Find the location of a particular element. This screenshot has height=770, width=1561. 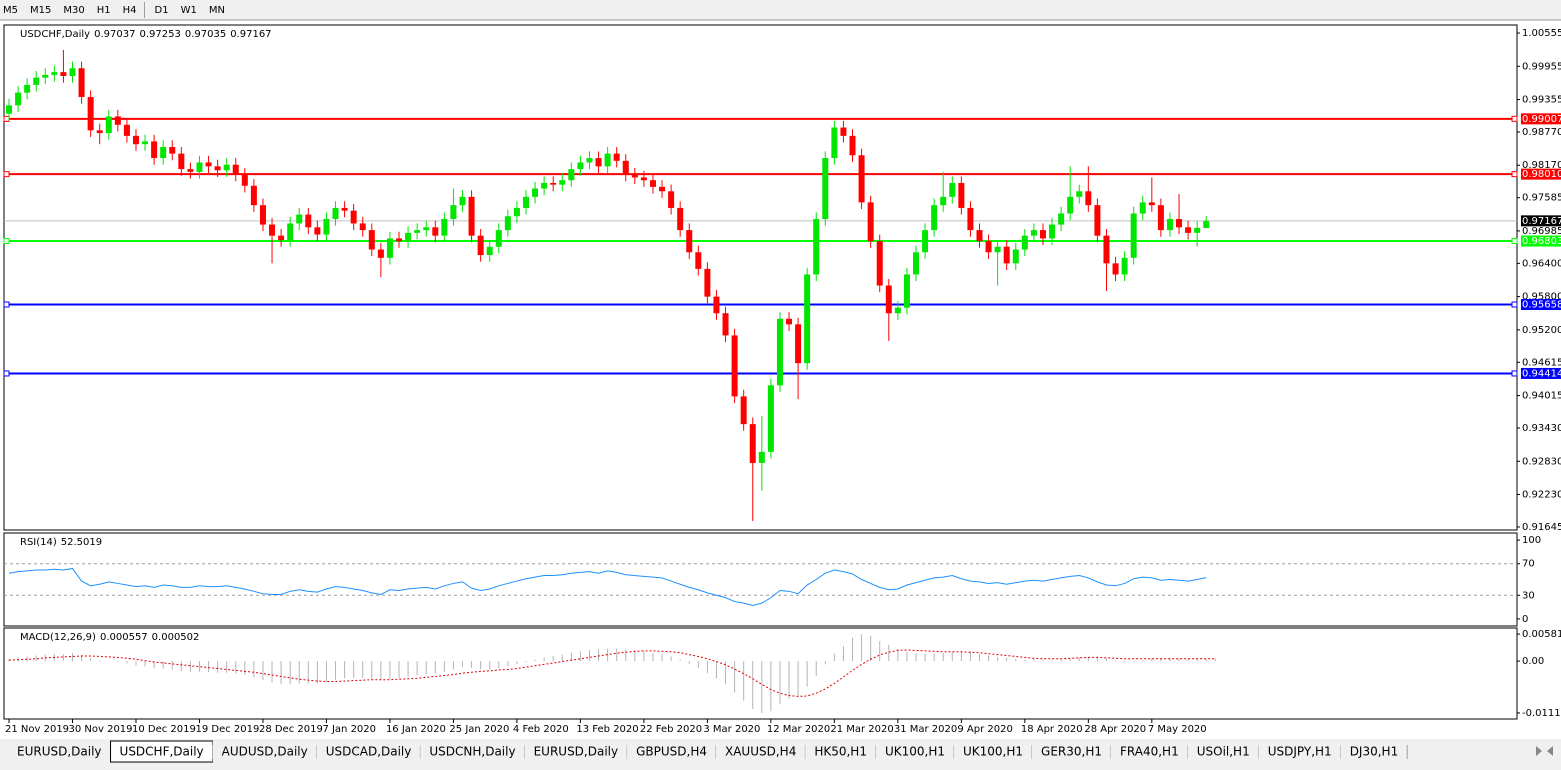

timeframe-button: H1 is located at coordinates (104, 10).